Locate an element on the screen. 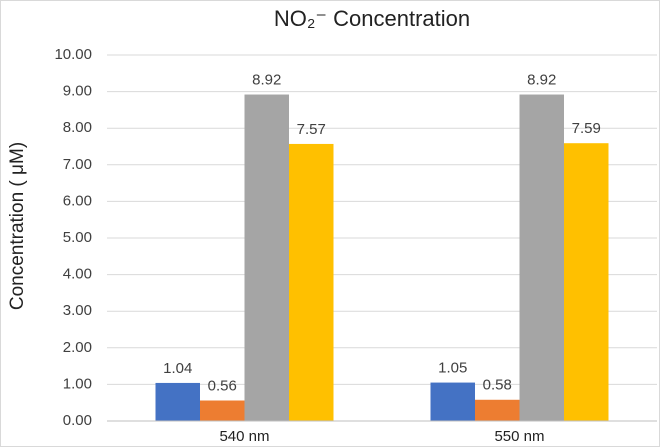  y-tick-label: 6.00 is located at coordinates (77, 200).